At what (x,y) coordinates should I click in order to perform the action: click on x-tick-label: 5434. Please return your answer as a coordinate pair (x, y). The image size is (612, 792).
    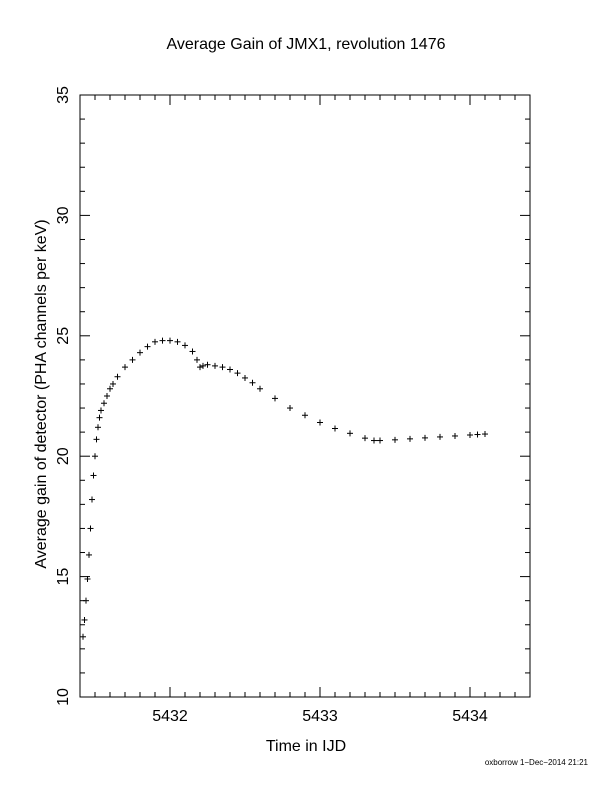
    Looking at the image, I should click on (470, 716).